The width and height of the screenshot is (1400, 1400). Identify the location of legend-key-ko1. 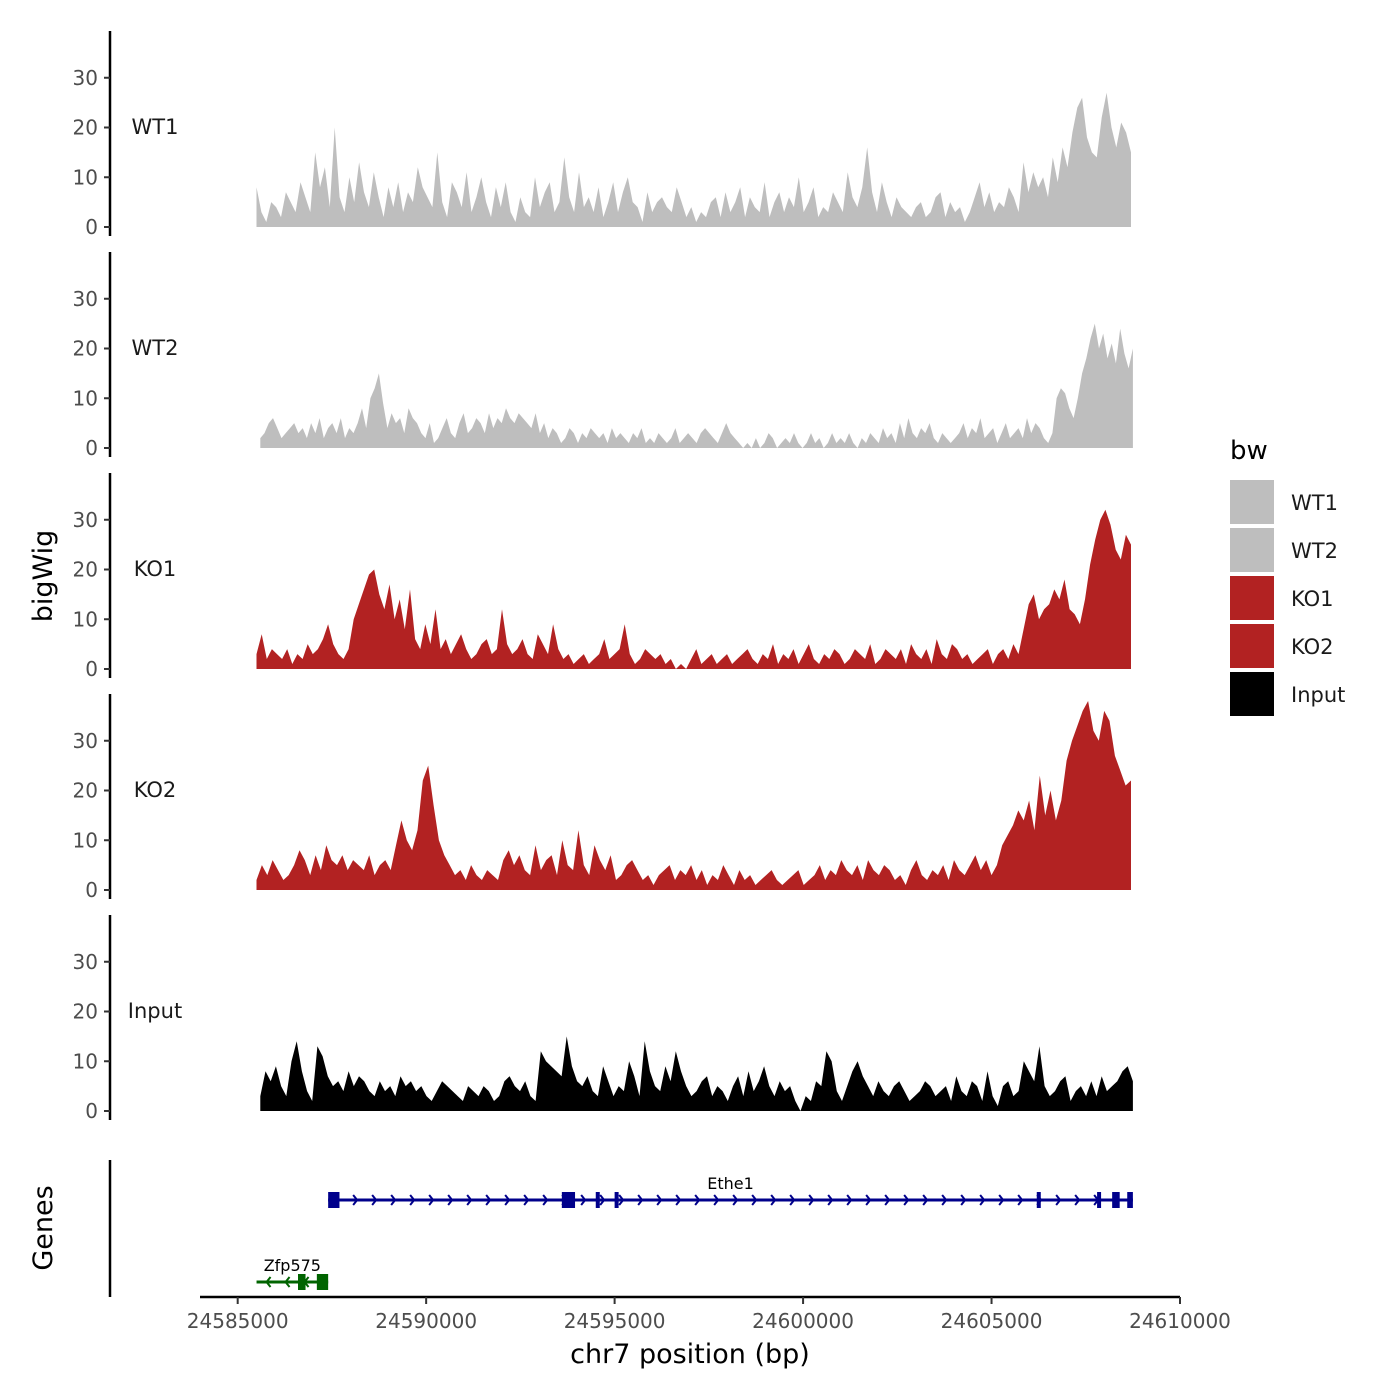
(1252, 598).